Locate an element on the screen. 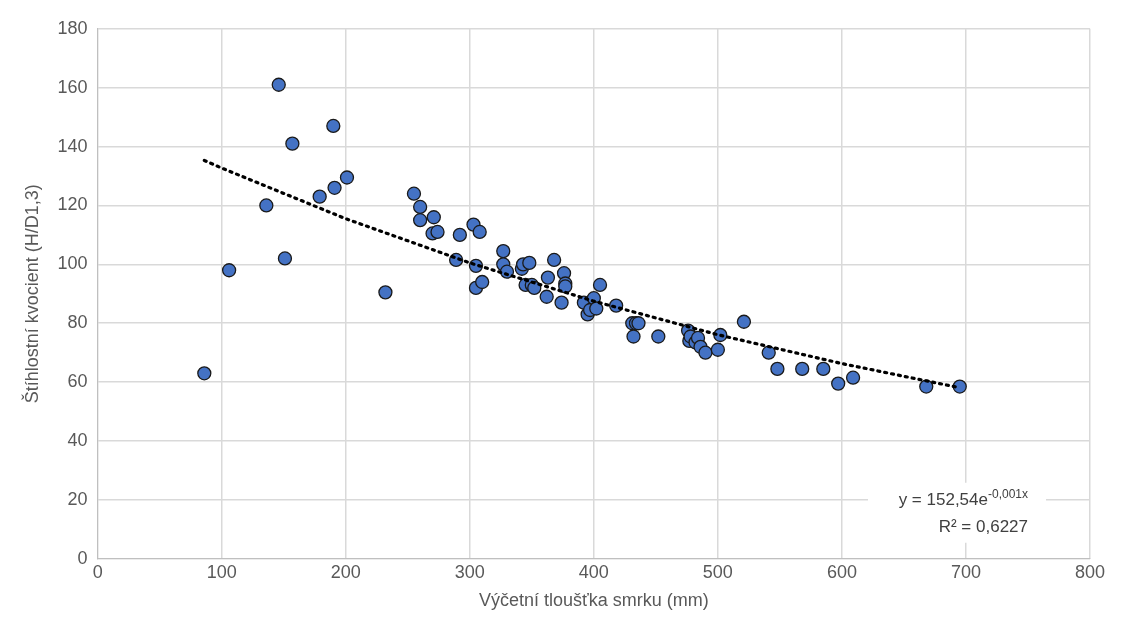 The width and height of the screenshot is (1126, 637). x-tick-label: 500 is located at coordinates (717, 571).